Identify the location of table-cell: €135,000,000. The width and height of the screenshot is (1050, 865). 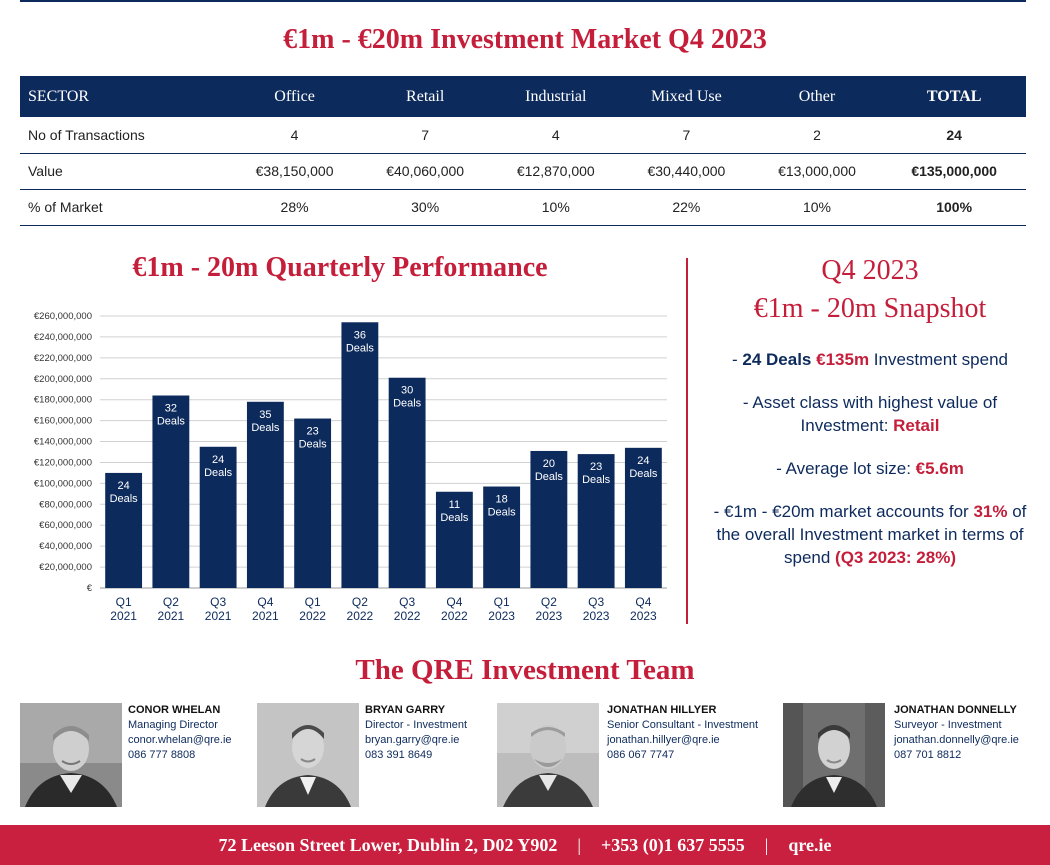
(954, 171).